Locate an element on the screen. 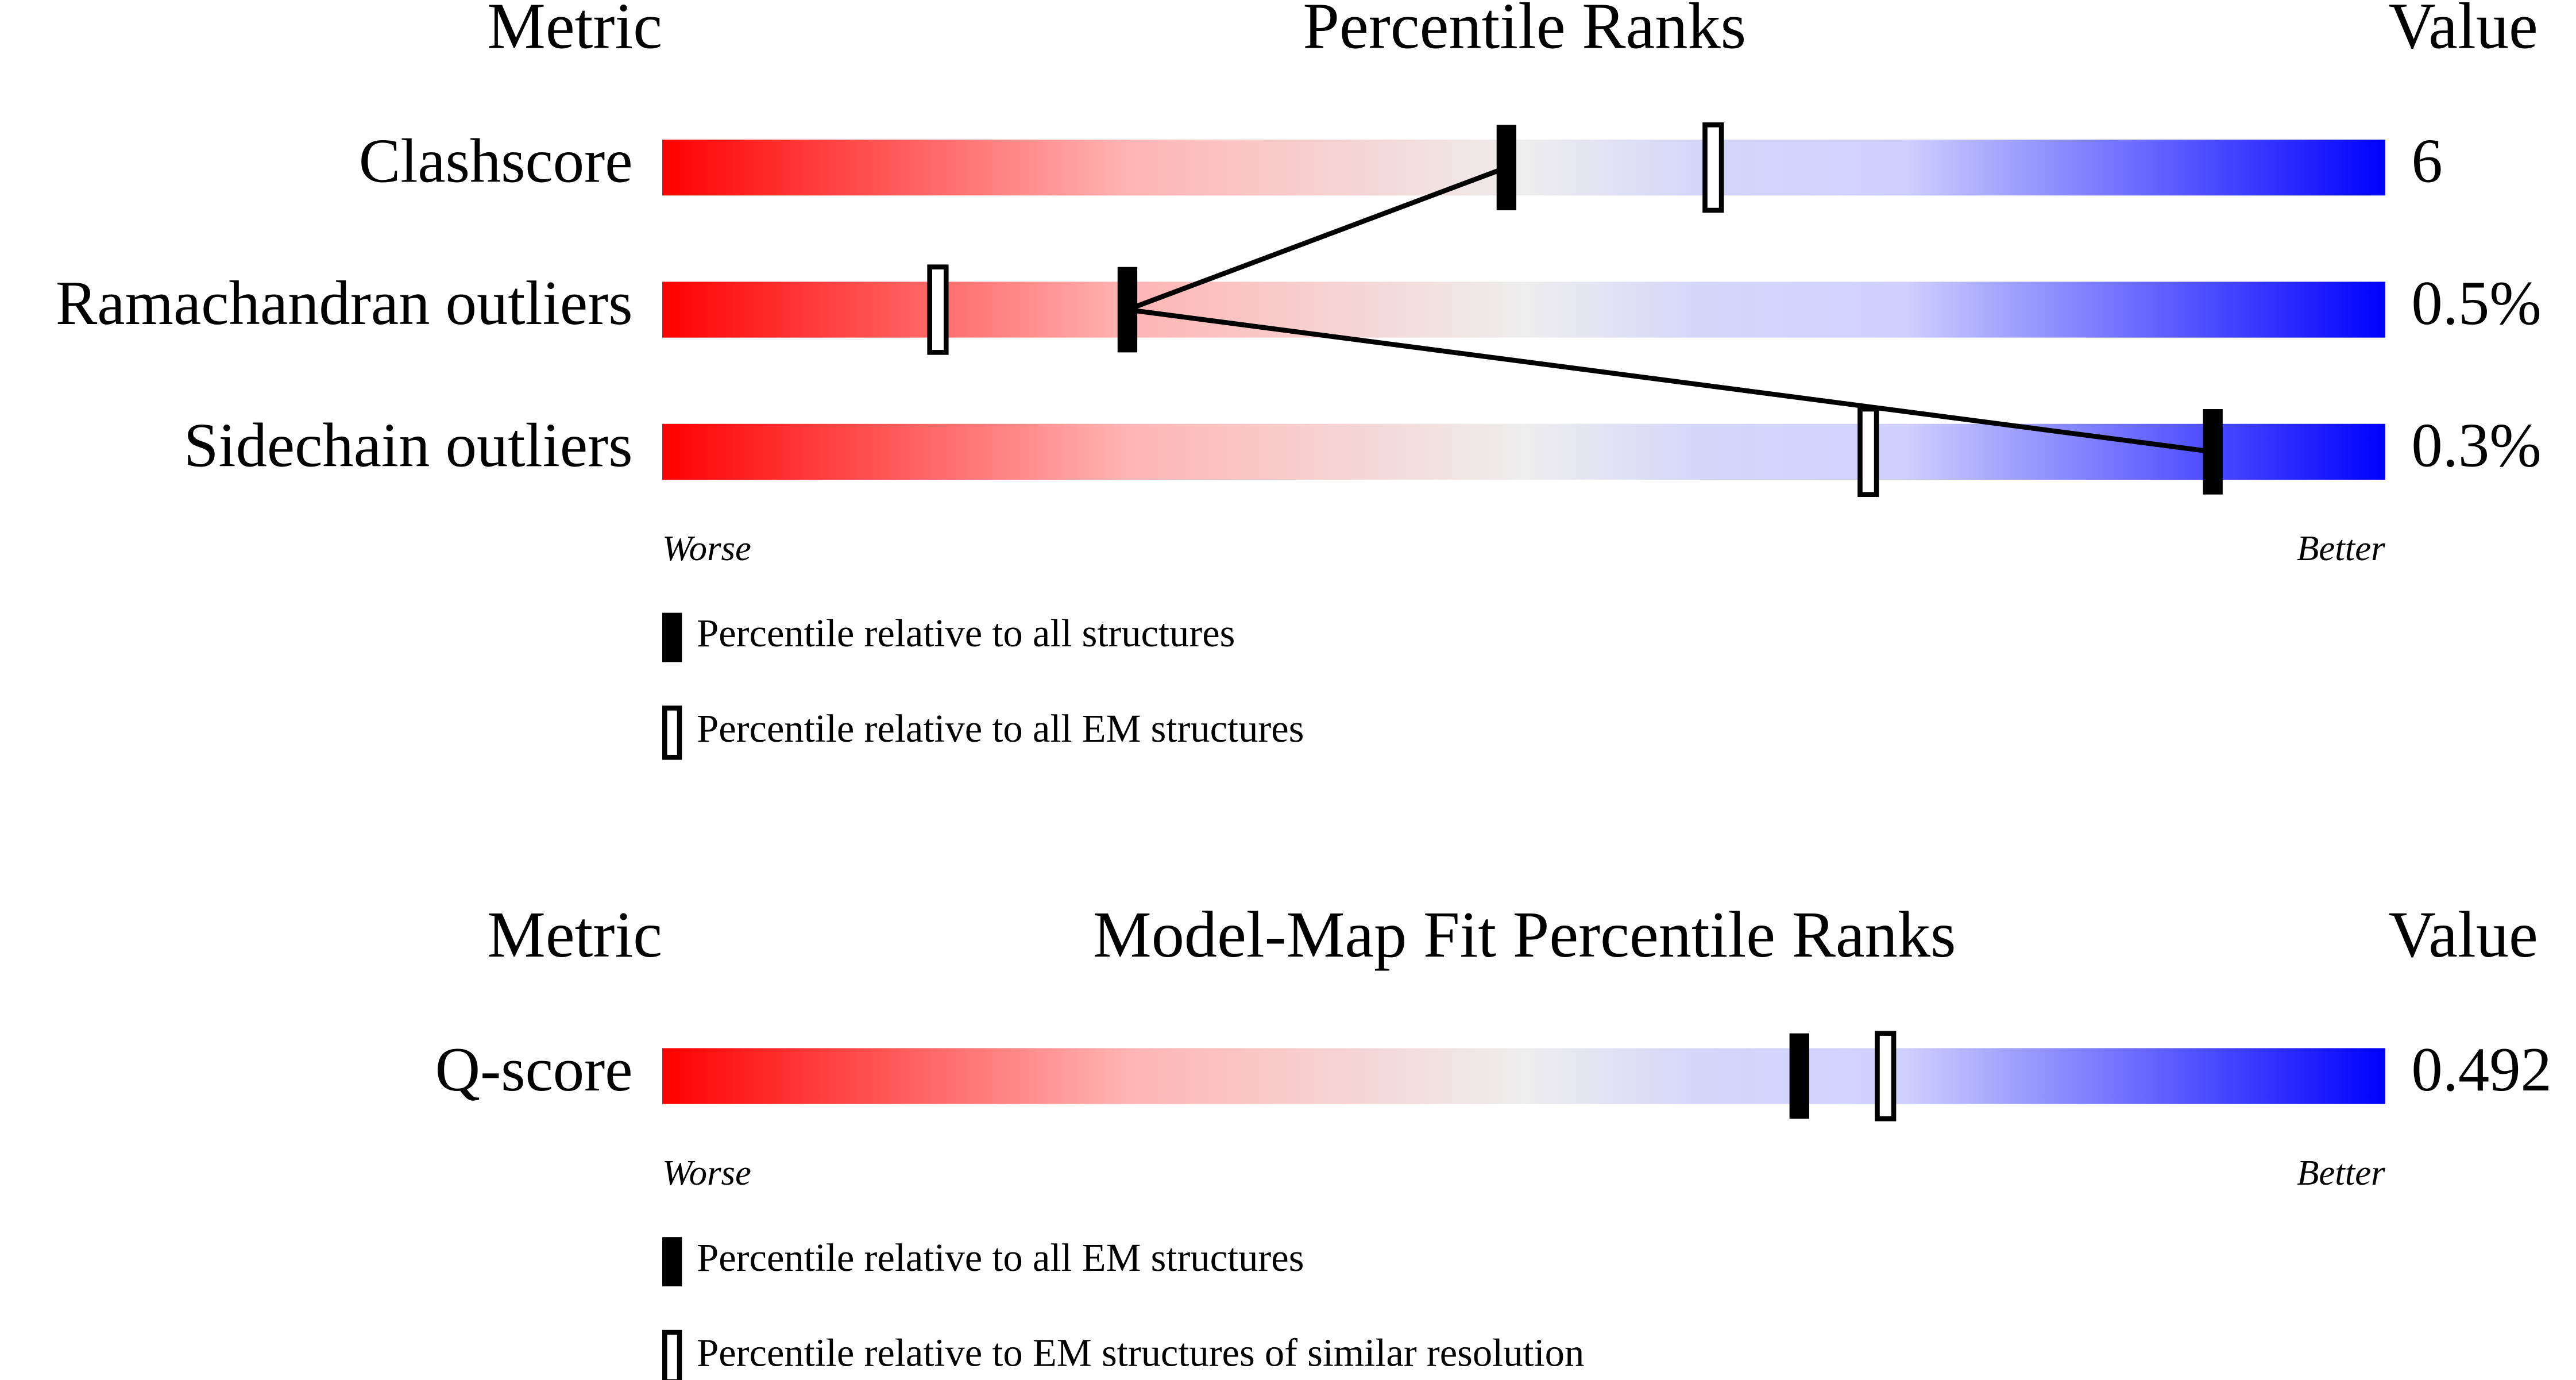  metric-value: 0.492 is located at coordinates (2481, 1069).